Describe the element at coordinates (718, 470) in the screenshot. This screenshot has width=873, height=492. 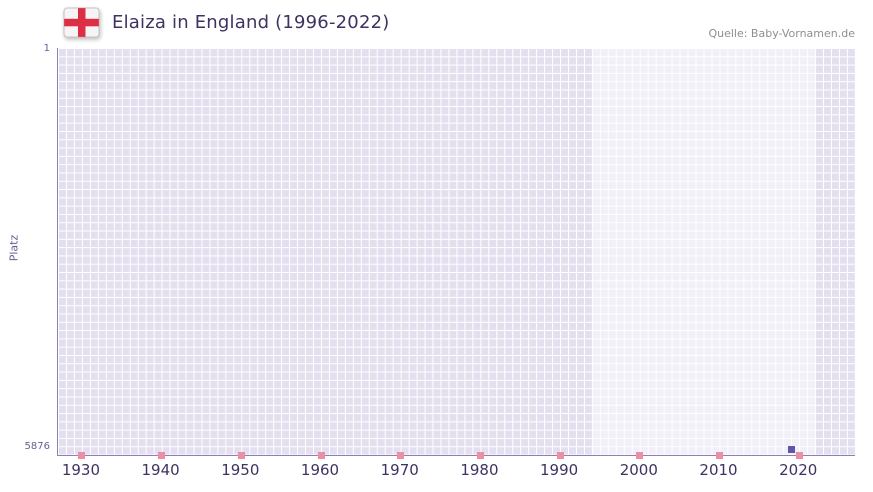
I see `x-tick-label: 2010` at that location.